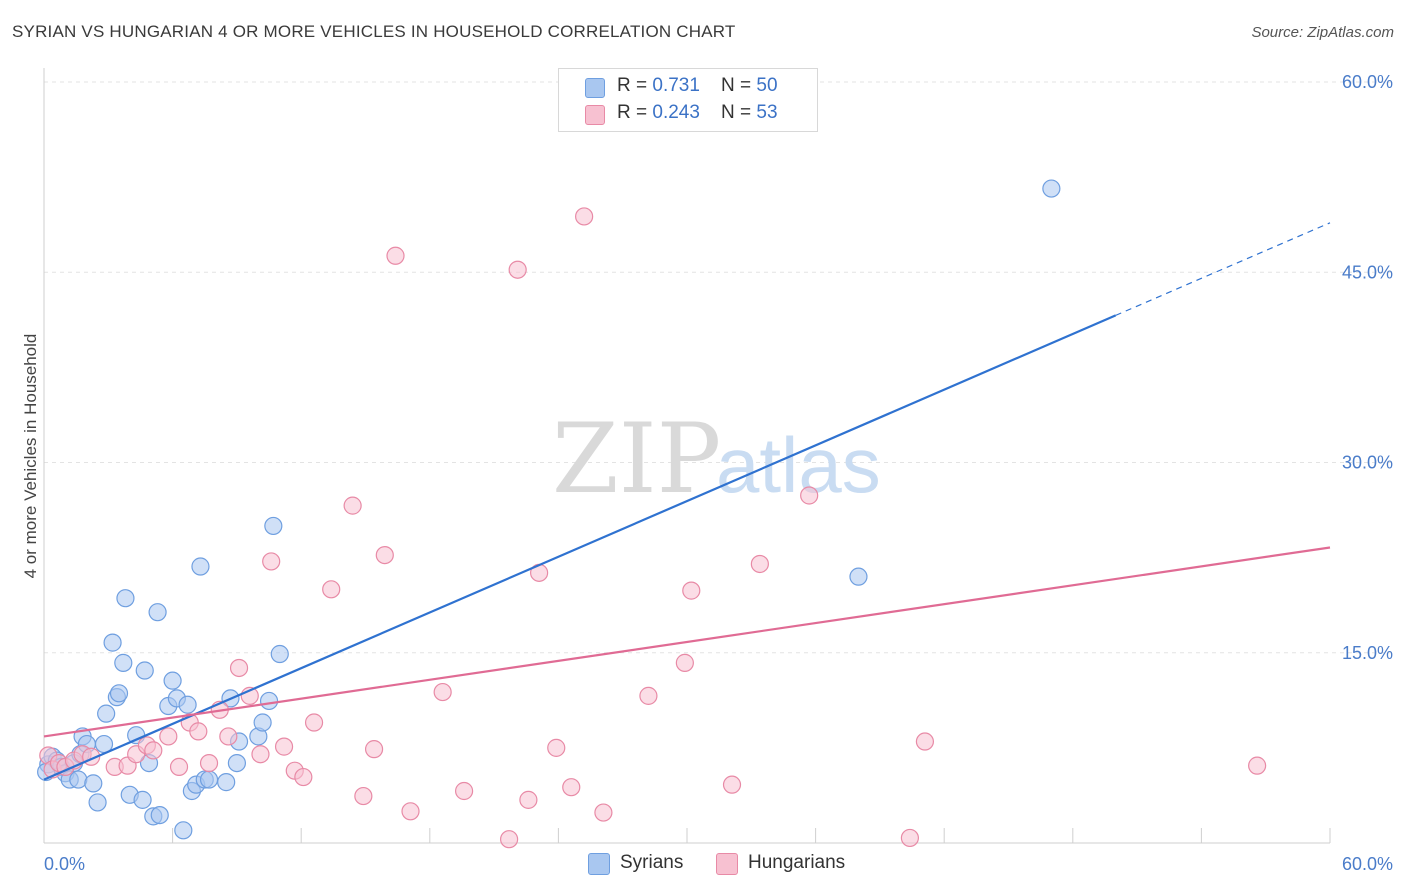 The width and height of the screenshot is (1406, 892). What do you see at coordinates (636, 459) in the screenshot?
I see `watermark-zip: ZIP` at bounding box center [636, 459].